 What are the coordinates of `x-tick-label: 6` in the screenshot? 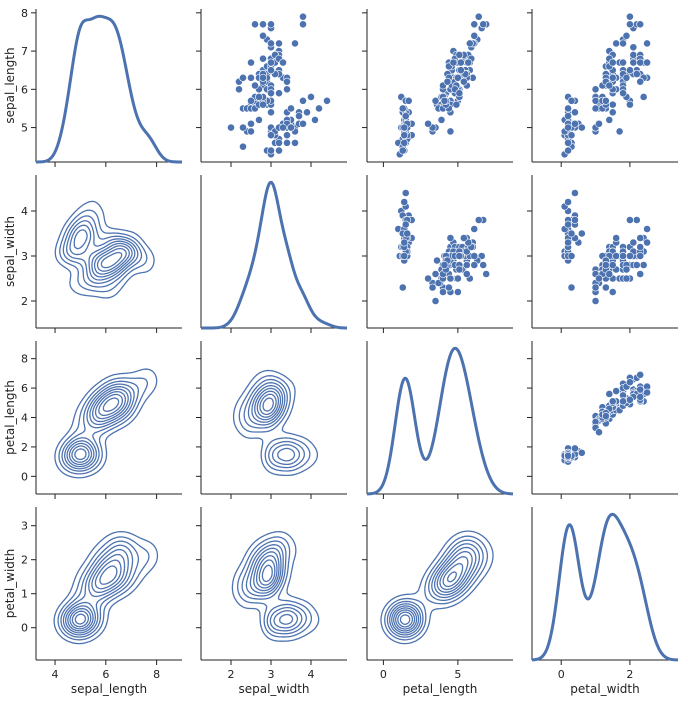 It's located at (105, 674).